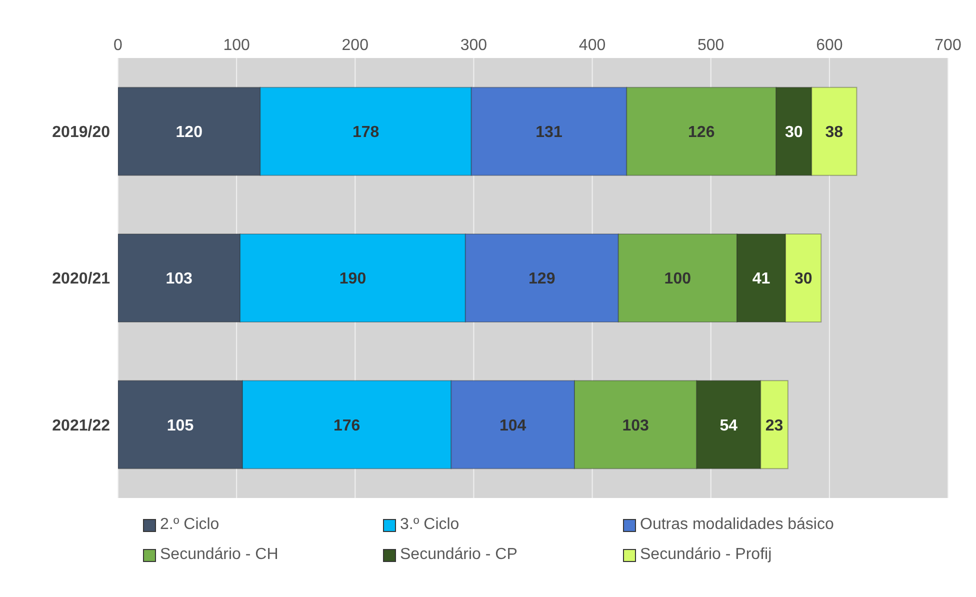 This screenshot has width=976, height=597. Describe the element at coordinates (678, 279) in the screenshot. I see `data-label: 100` at that location.